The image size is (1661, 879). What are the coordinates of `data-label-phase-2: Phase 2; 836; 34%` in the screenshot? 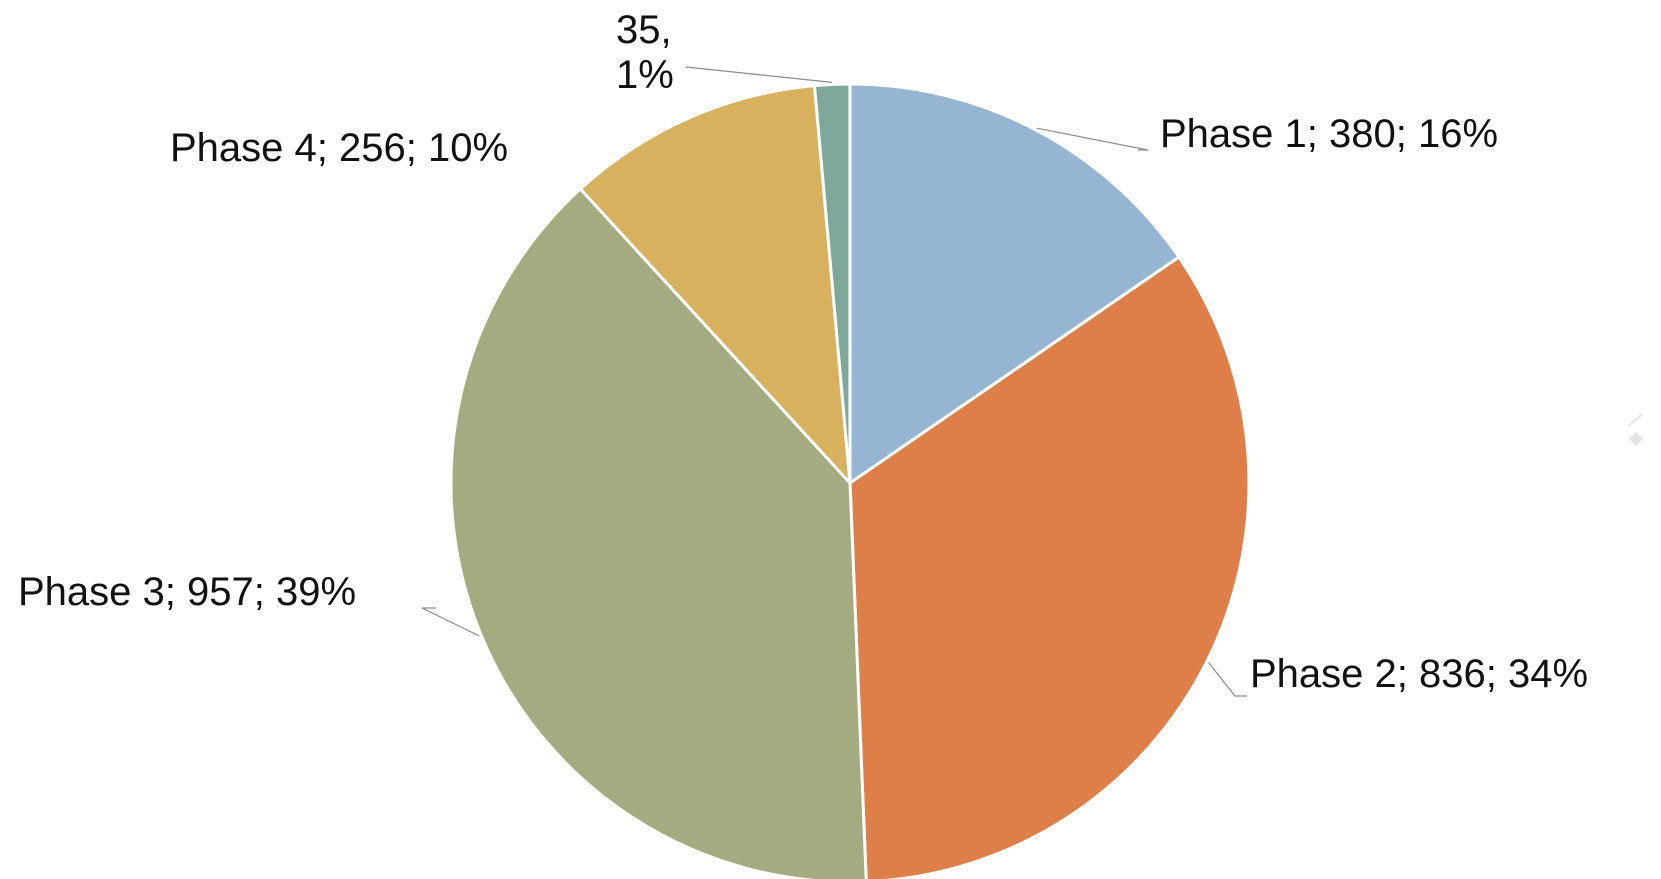 It's located at (1419, 674).